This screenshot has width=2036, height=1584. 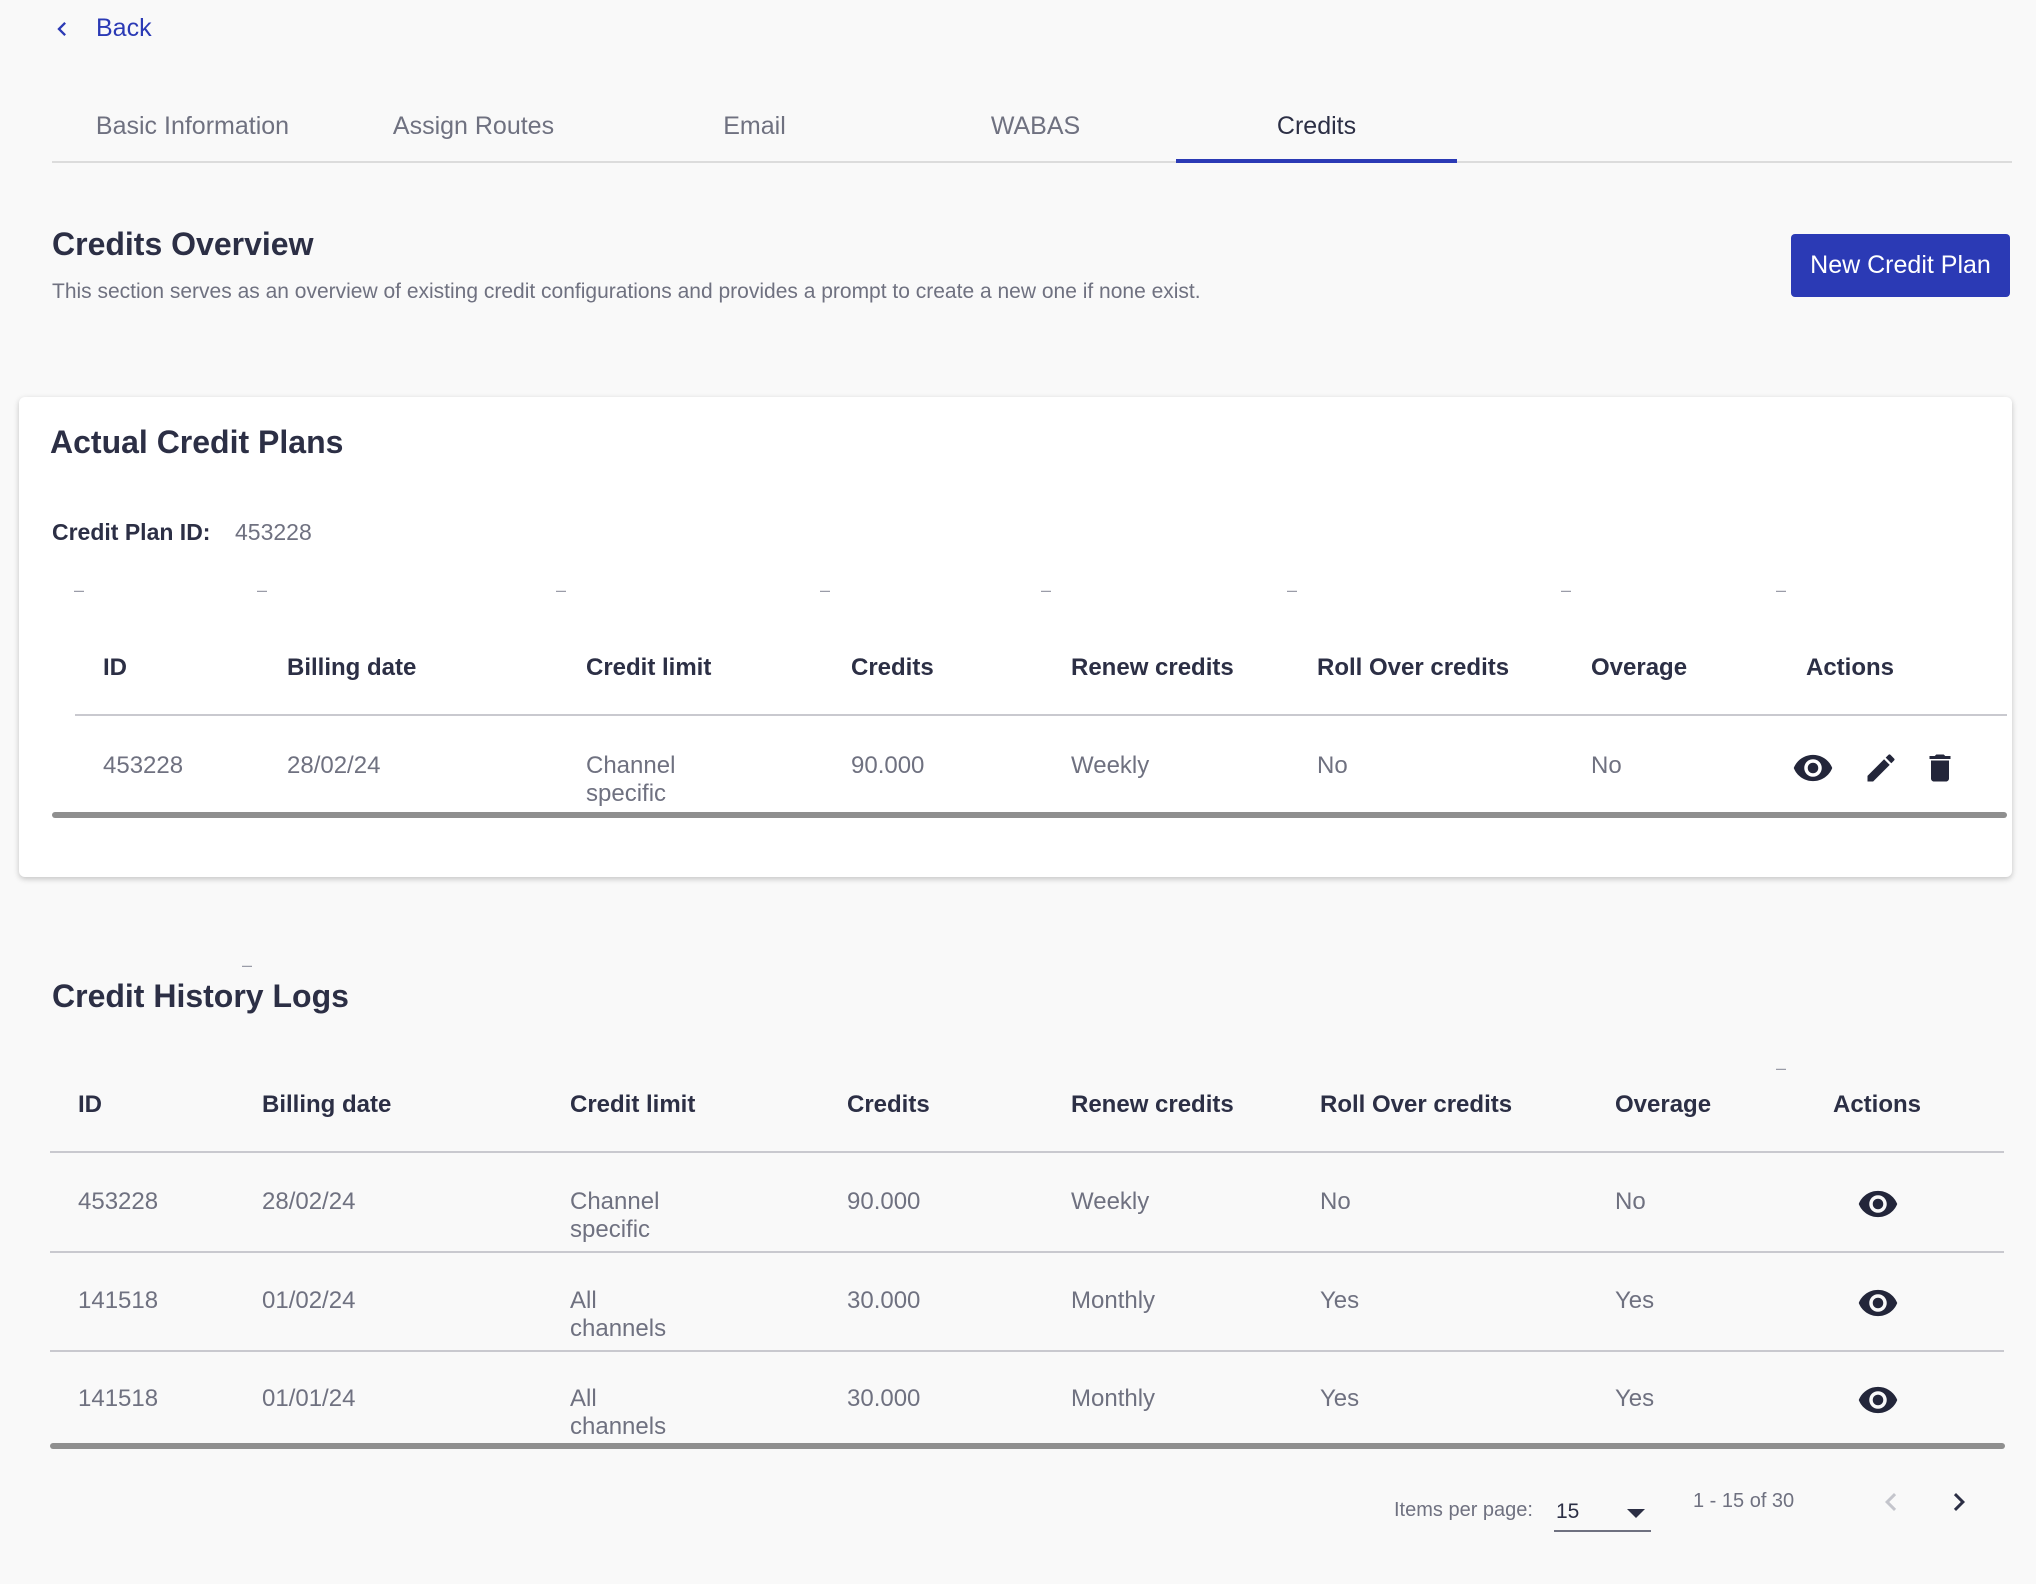 I want to click on dropdown-arrow-icon, so click(x=1636, y=1513).